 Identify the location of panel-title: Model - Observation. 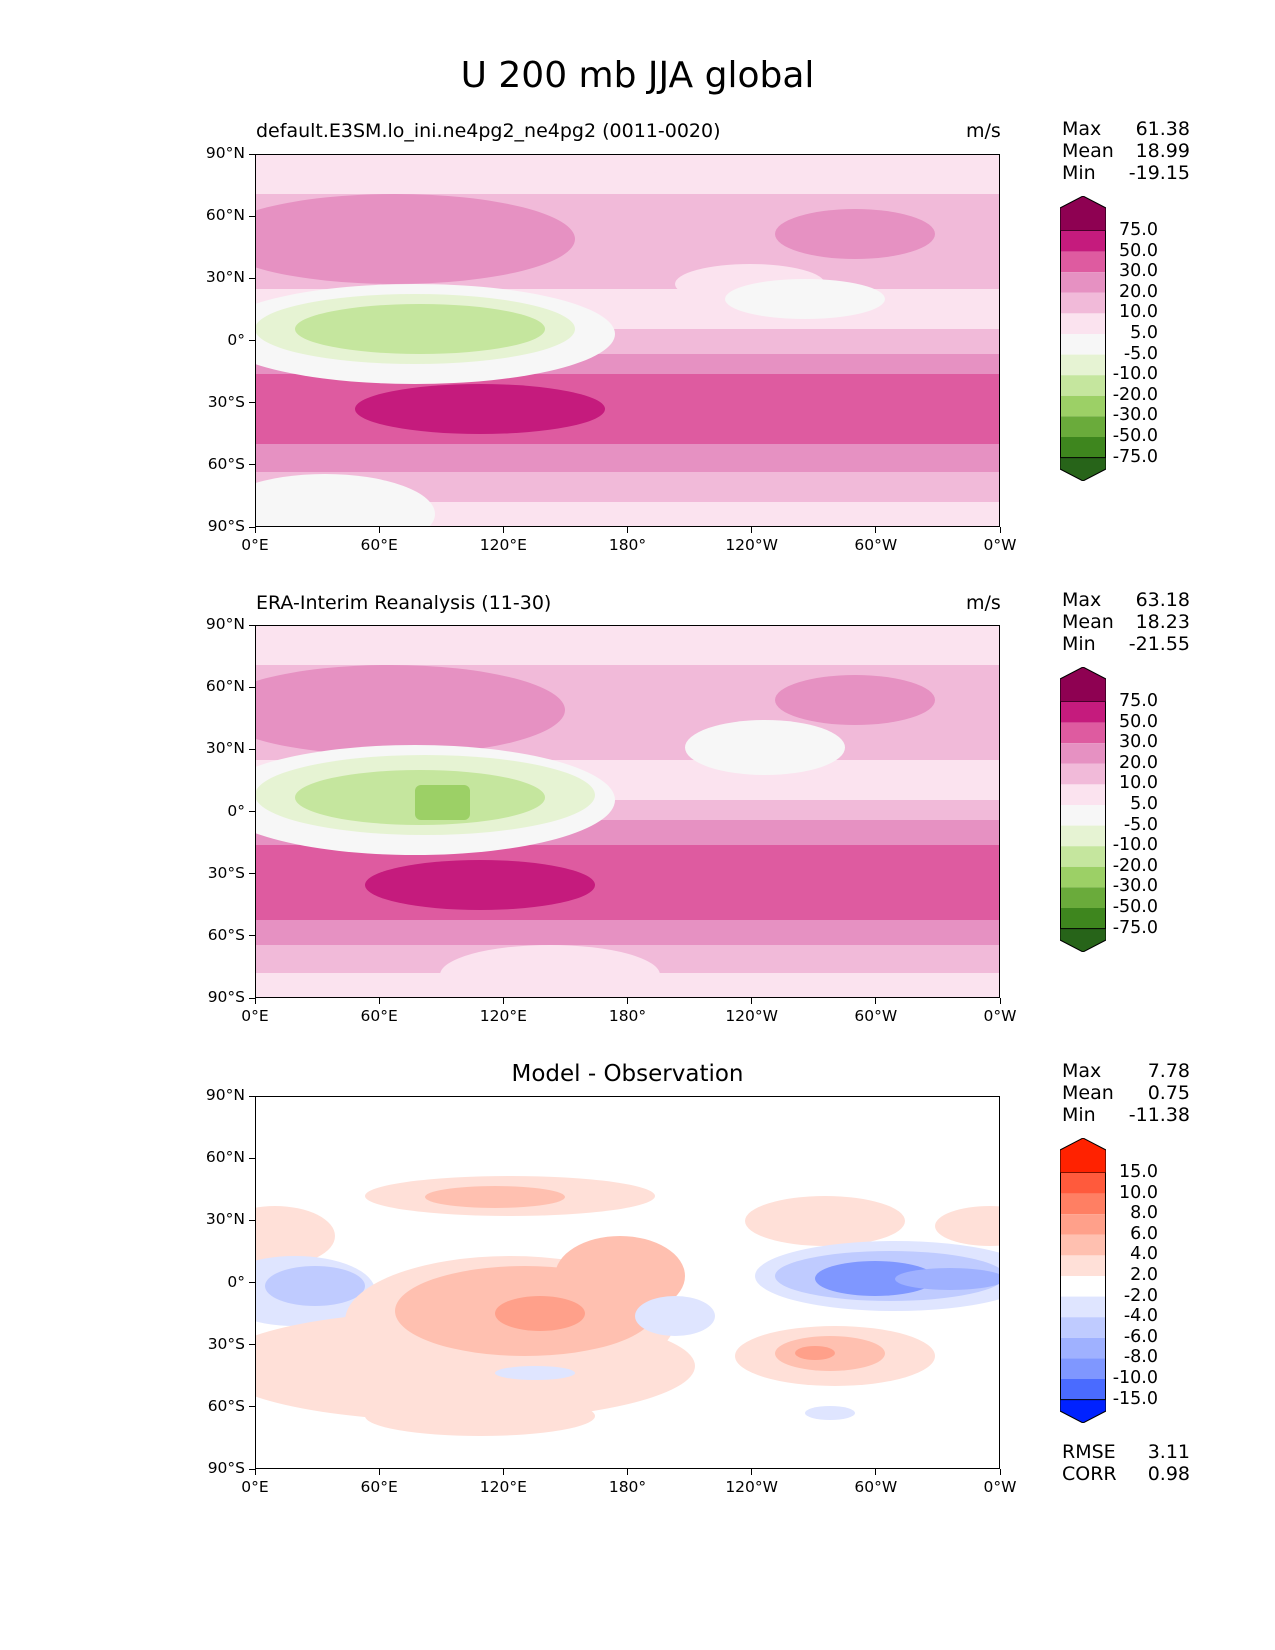
(627, 1074).